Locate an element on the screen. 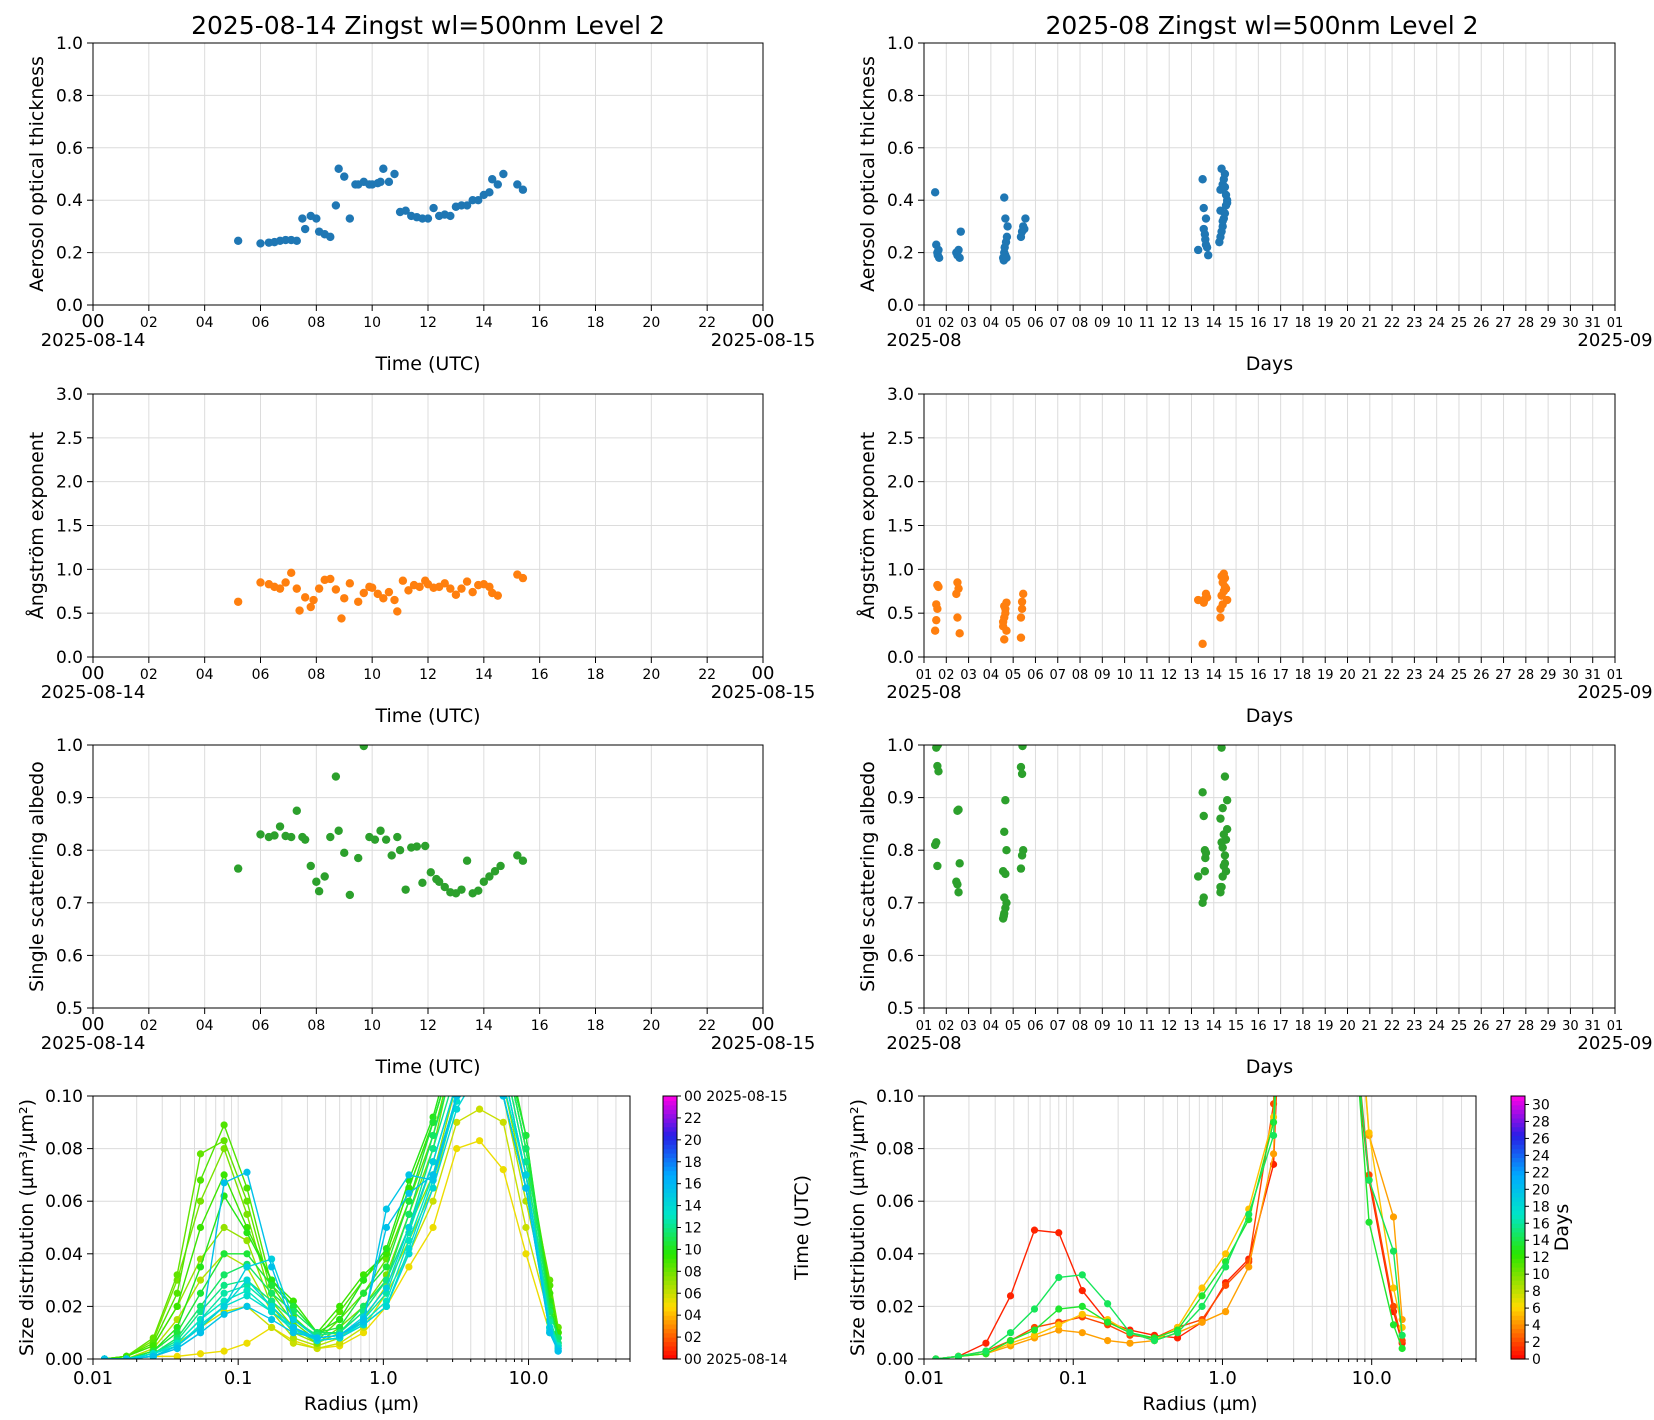  colorbar-tick-label: 02 is located at coordinates (693, 1338).